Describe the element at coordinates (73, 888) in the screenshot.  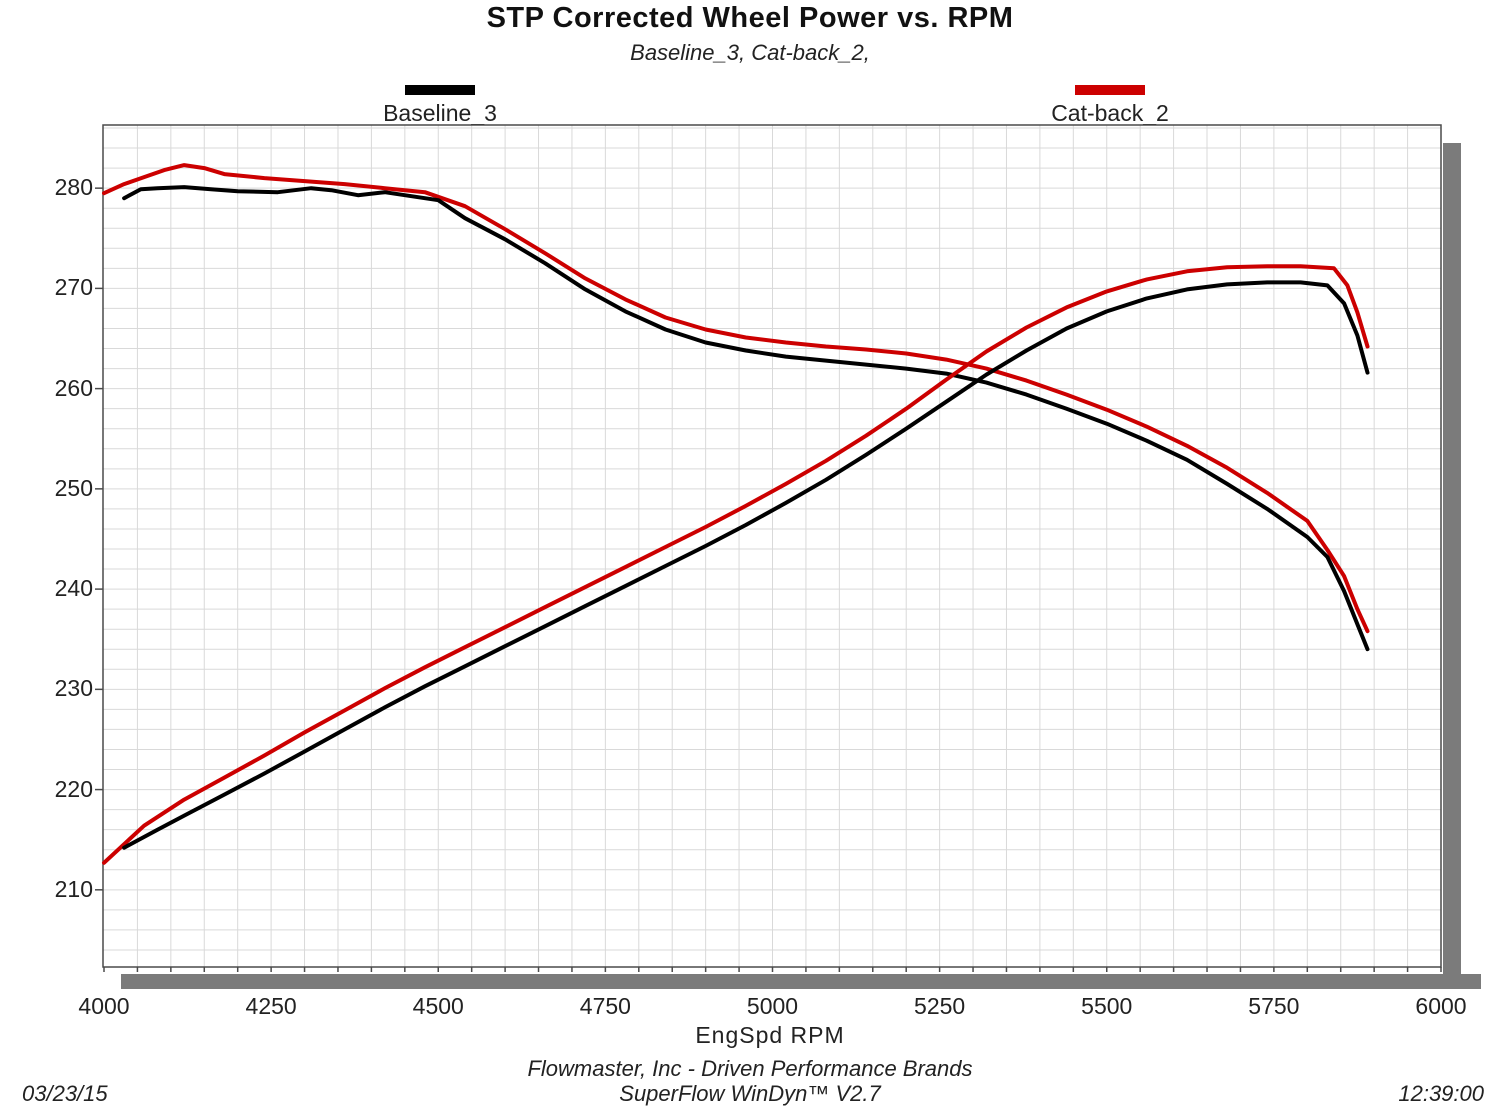
I see `y-tick-label: 210` at that location.